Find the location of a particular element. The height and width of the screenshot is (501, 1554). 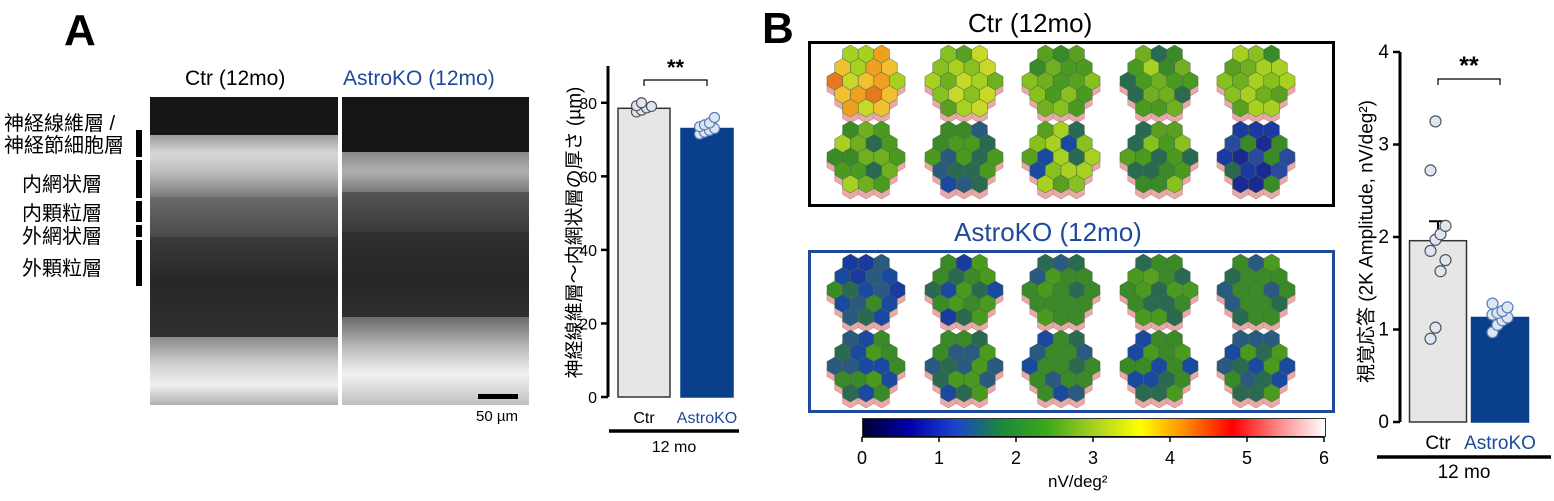

oct-ctr-title: Ctr (12mo) is located at coordinates (235, 78).